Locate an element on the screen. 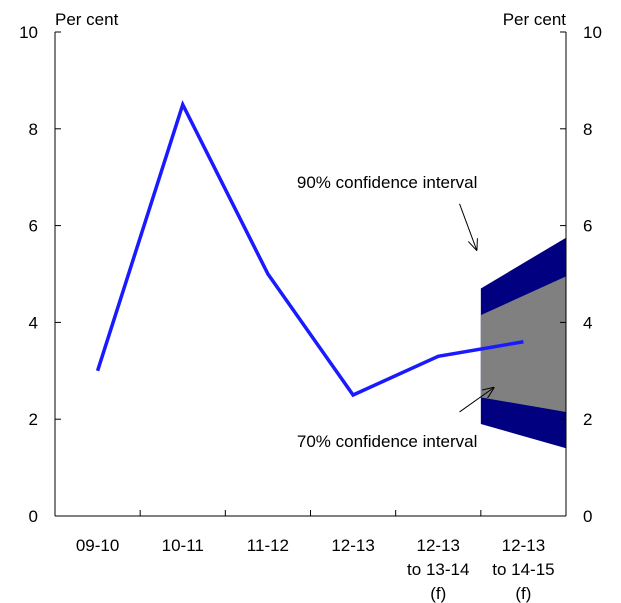  x-tick-label: 11-12 is located at coordinates (268, 545).